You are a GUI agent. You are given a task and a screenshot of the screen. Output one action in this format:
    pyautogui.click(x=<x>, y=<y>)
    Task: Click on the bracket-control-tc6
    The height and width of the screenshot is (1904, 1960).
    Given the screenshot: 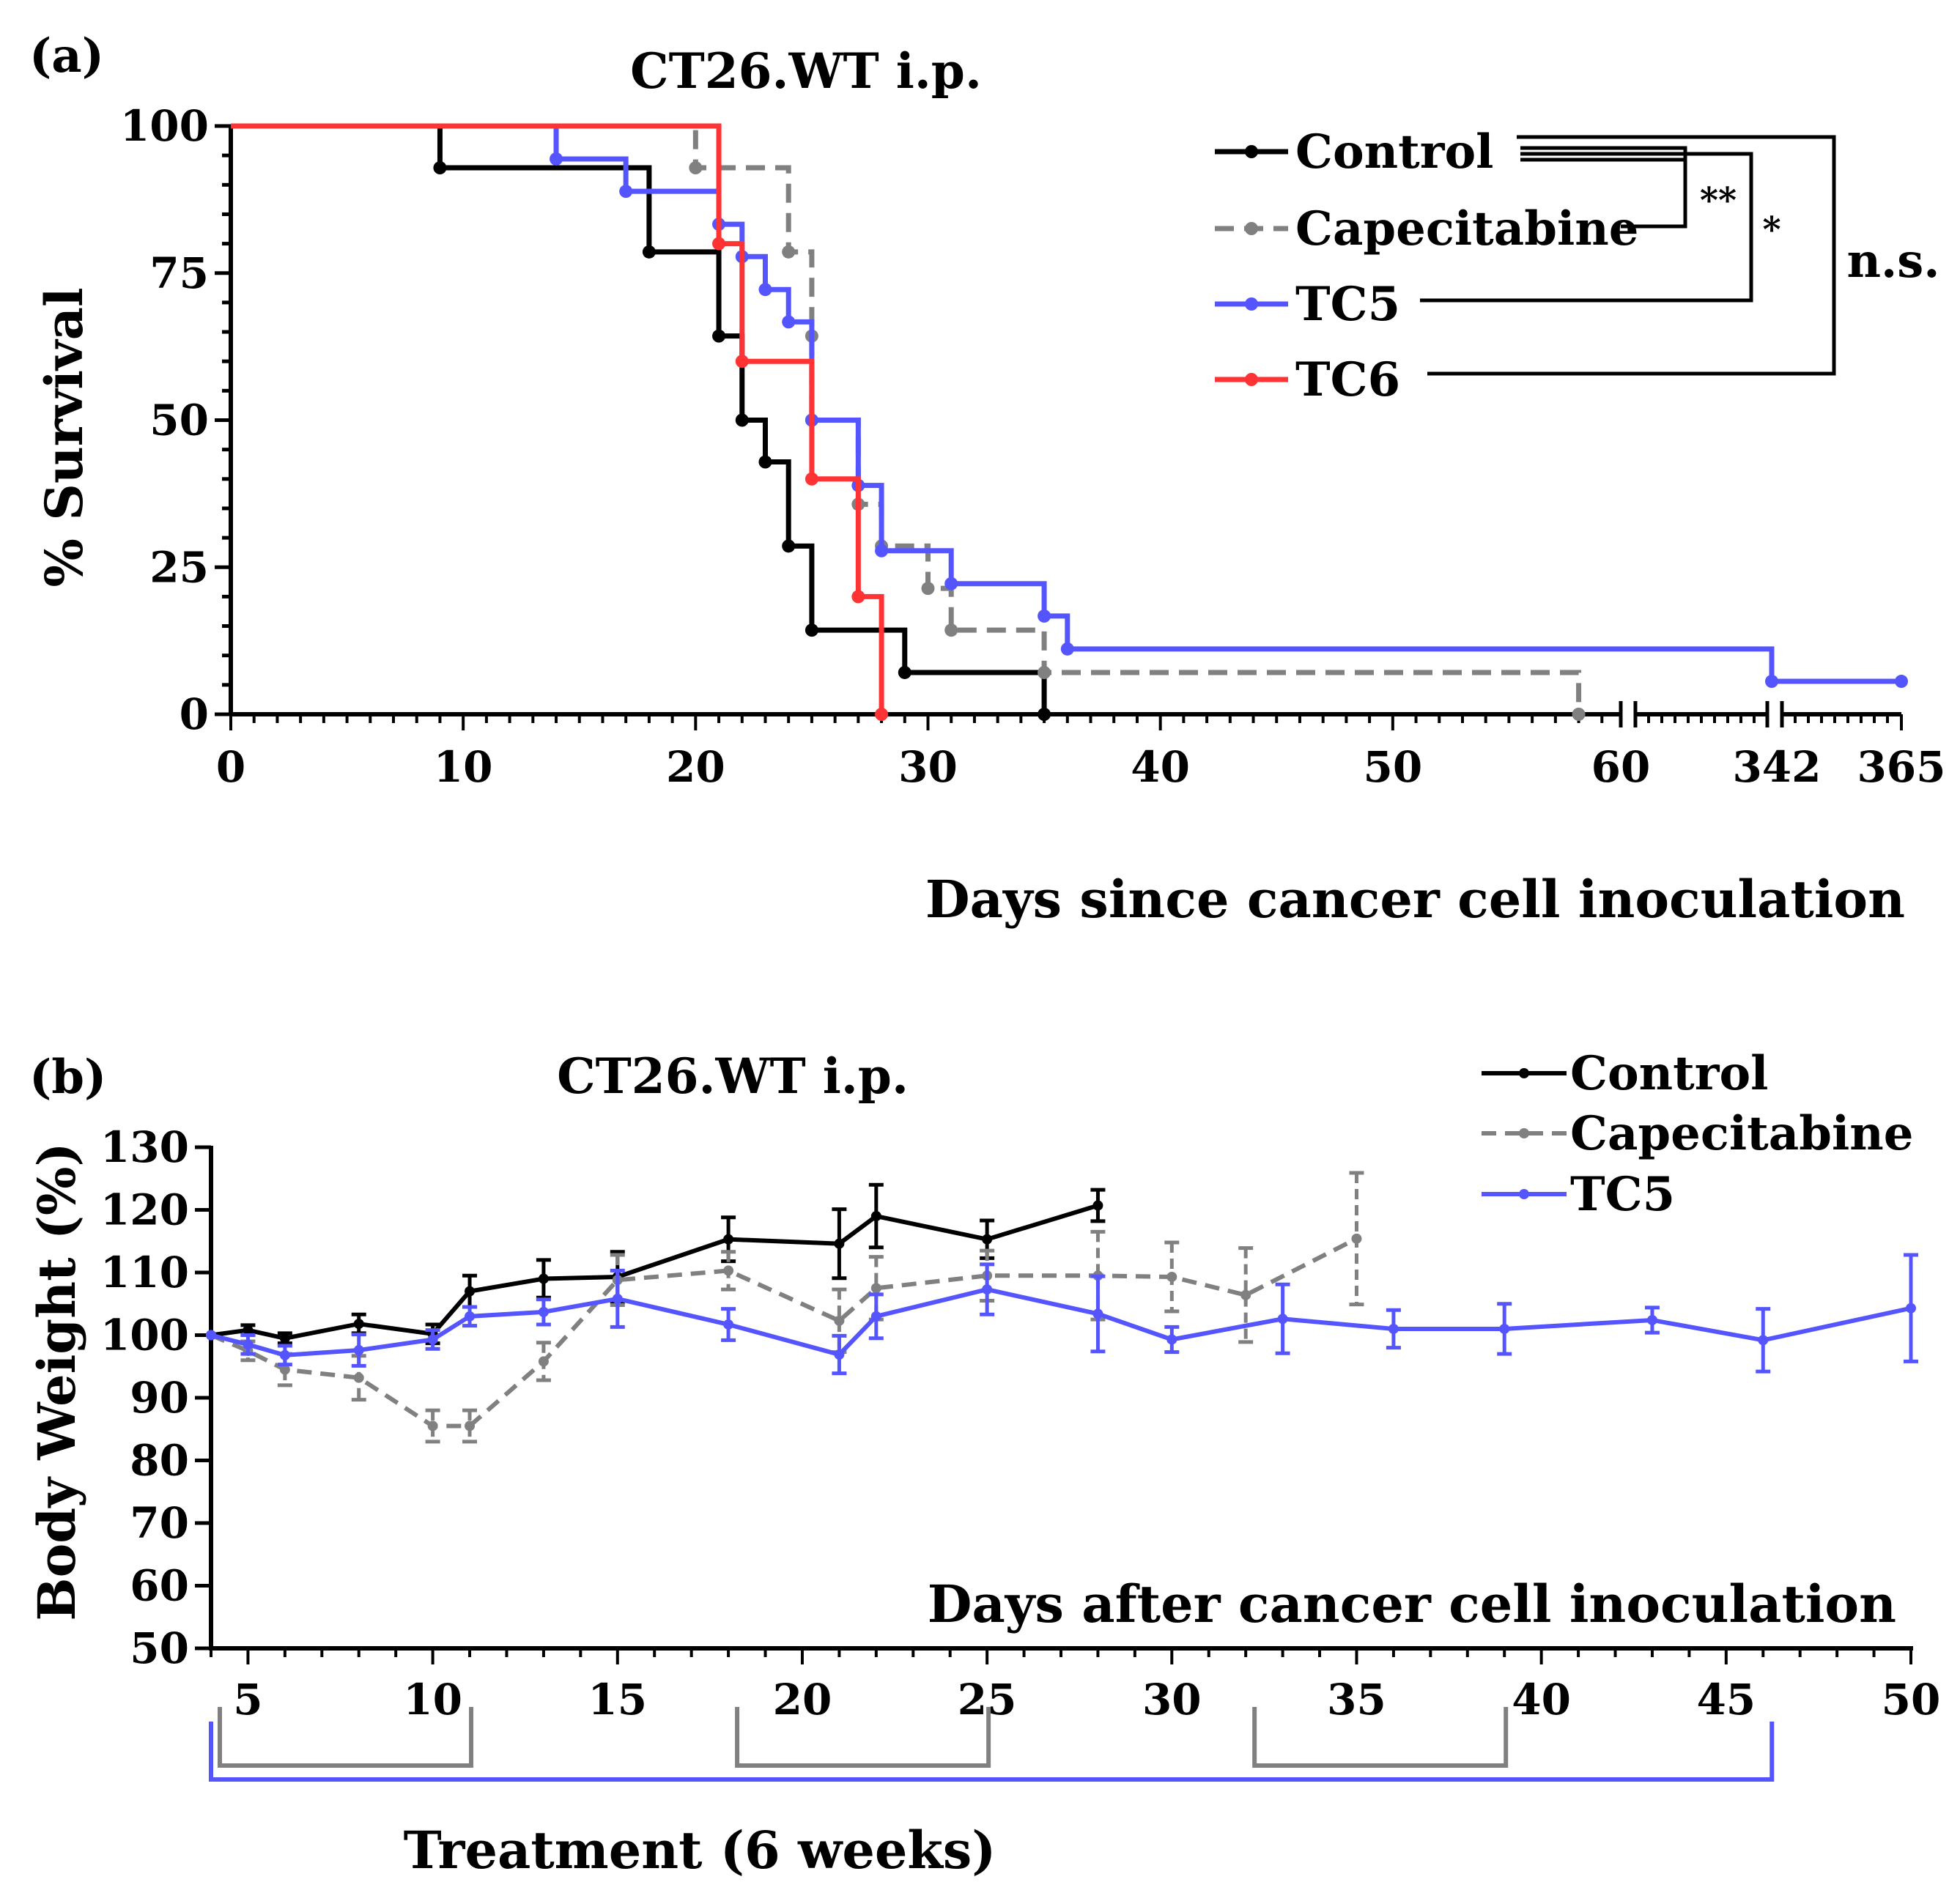 What is the action you would take?
    pyautogui.click(x=1632, y=256)
    